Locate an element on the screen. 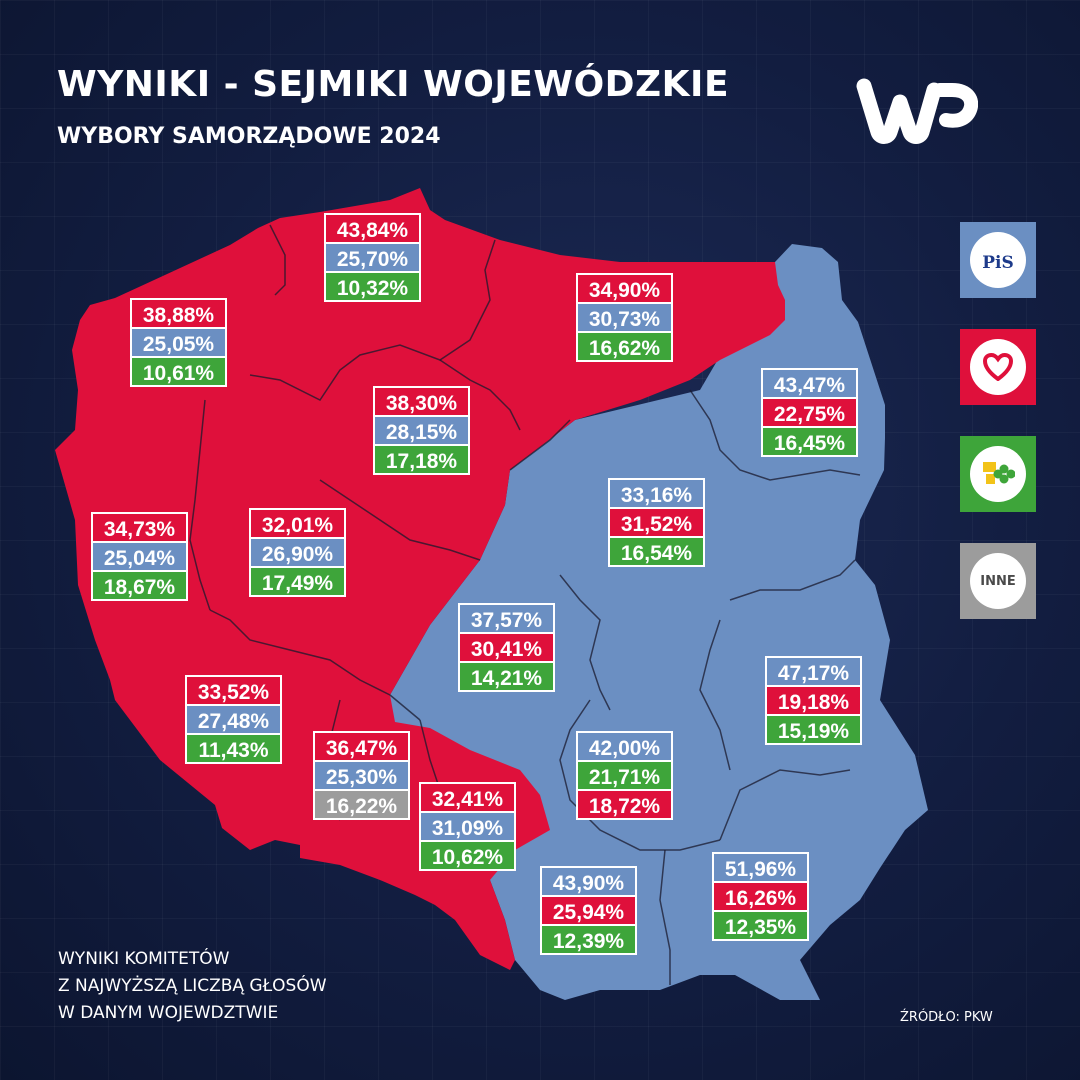 This screenshot has height=1080, width=1080. result-cell: 26,90% is located at coordinates (297, 552).